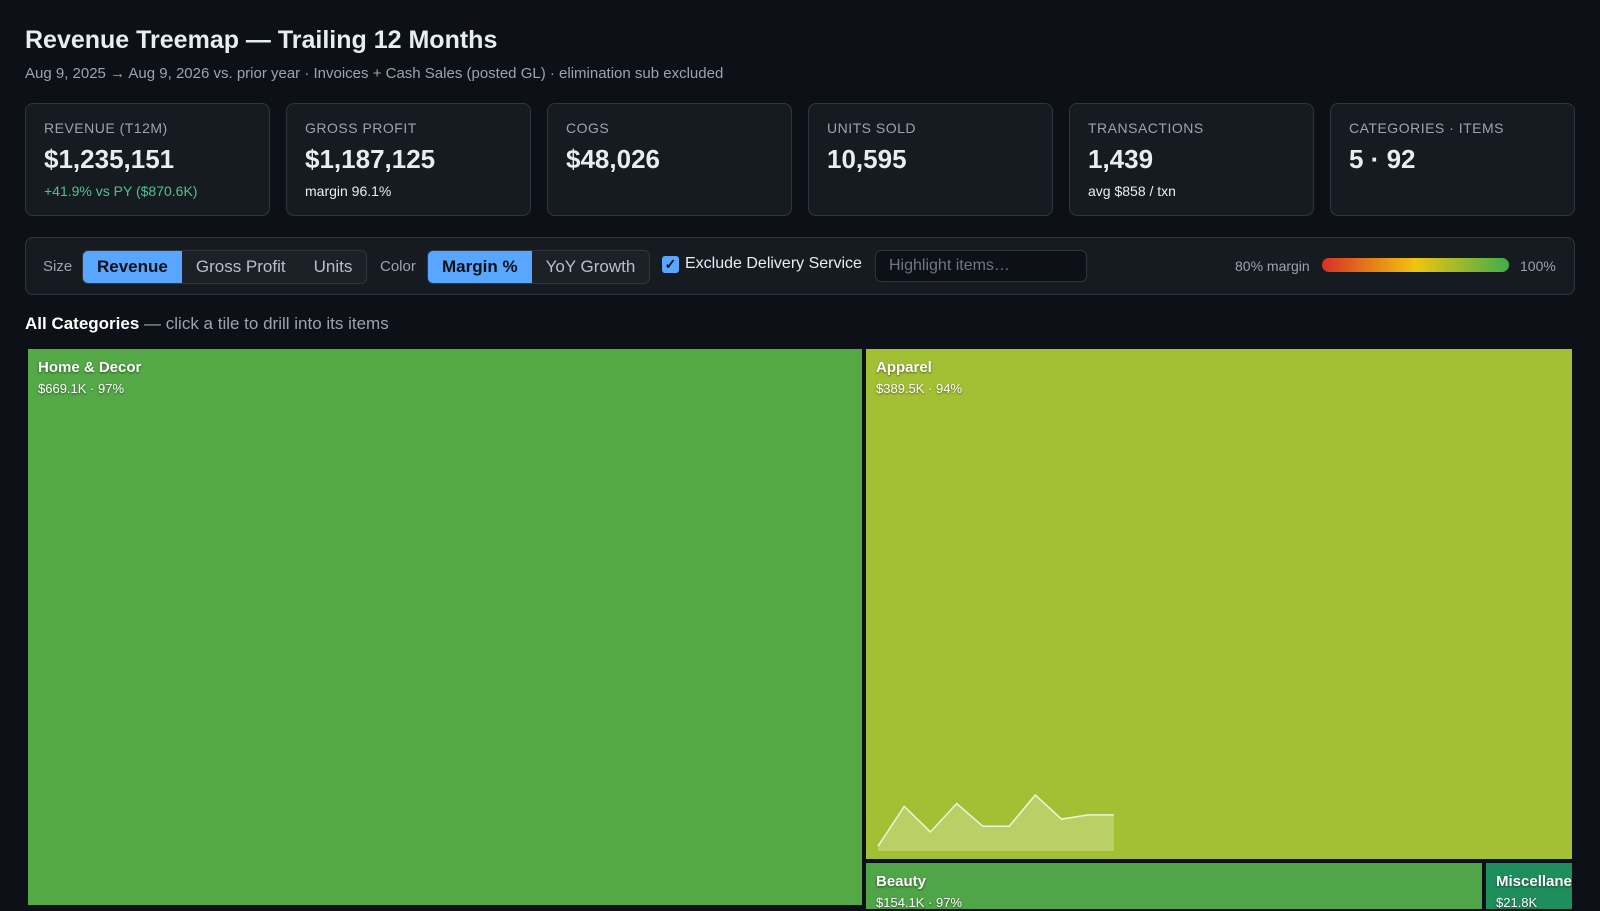 The image size is (1600, 911). Describe the element at coordinates (1415, 265) in the screenshot. I see `legend-gradient` at that location.